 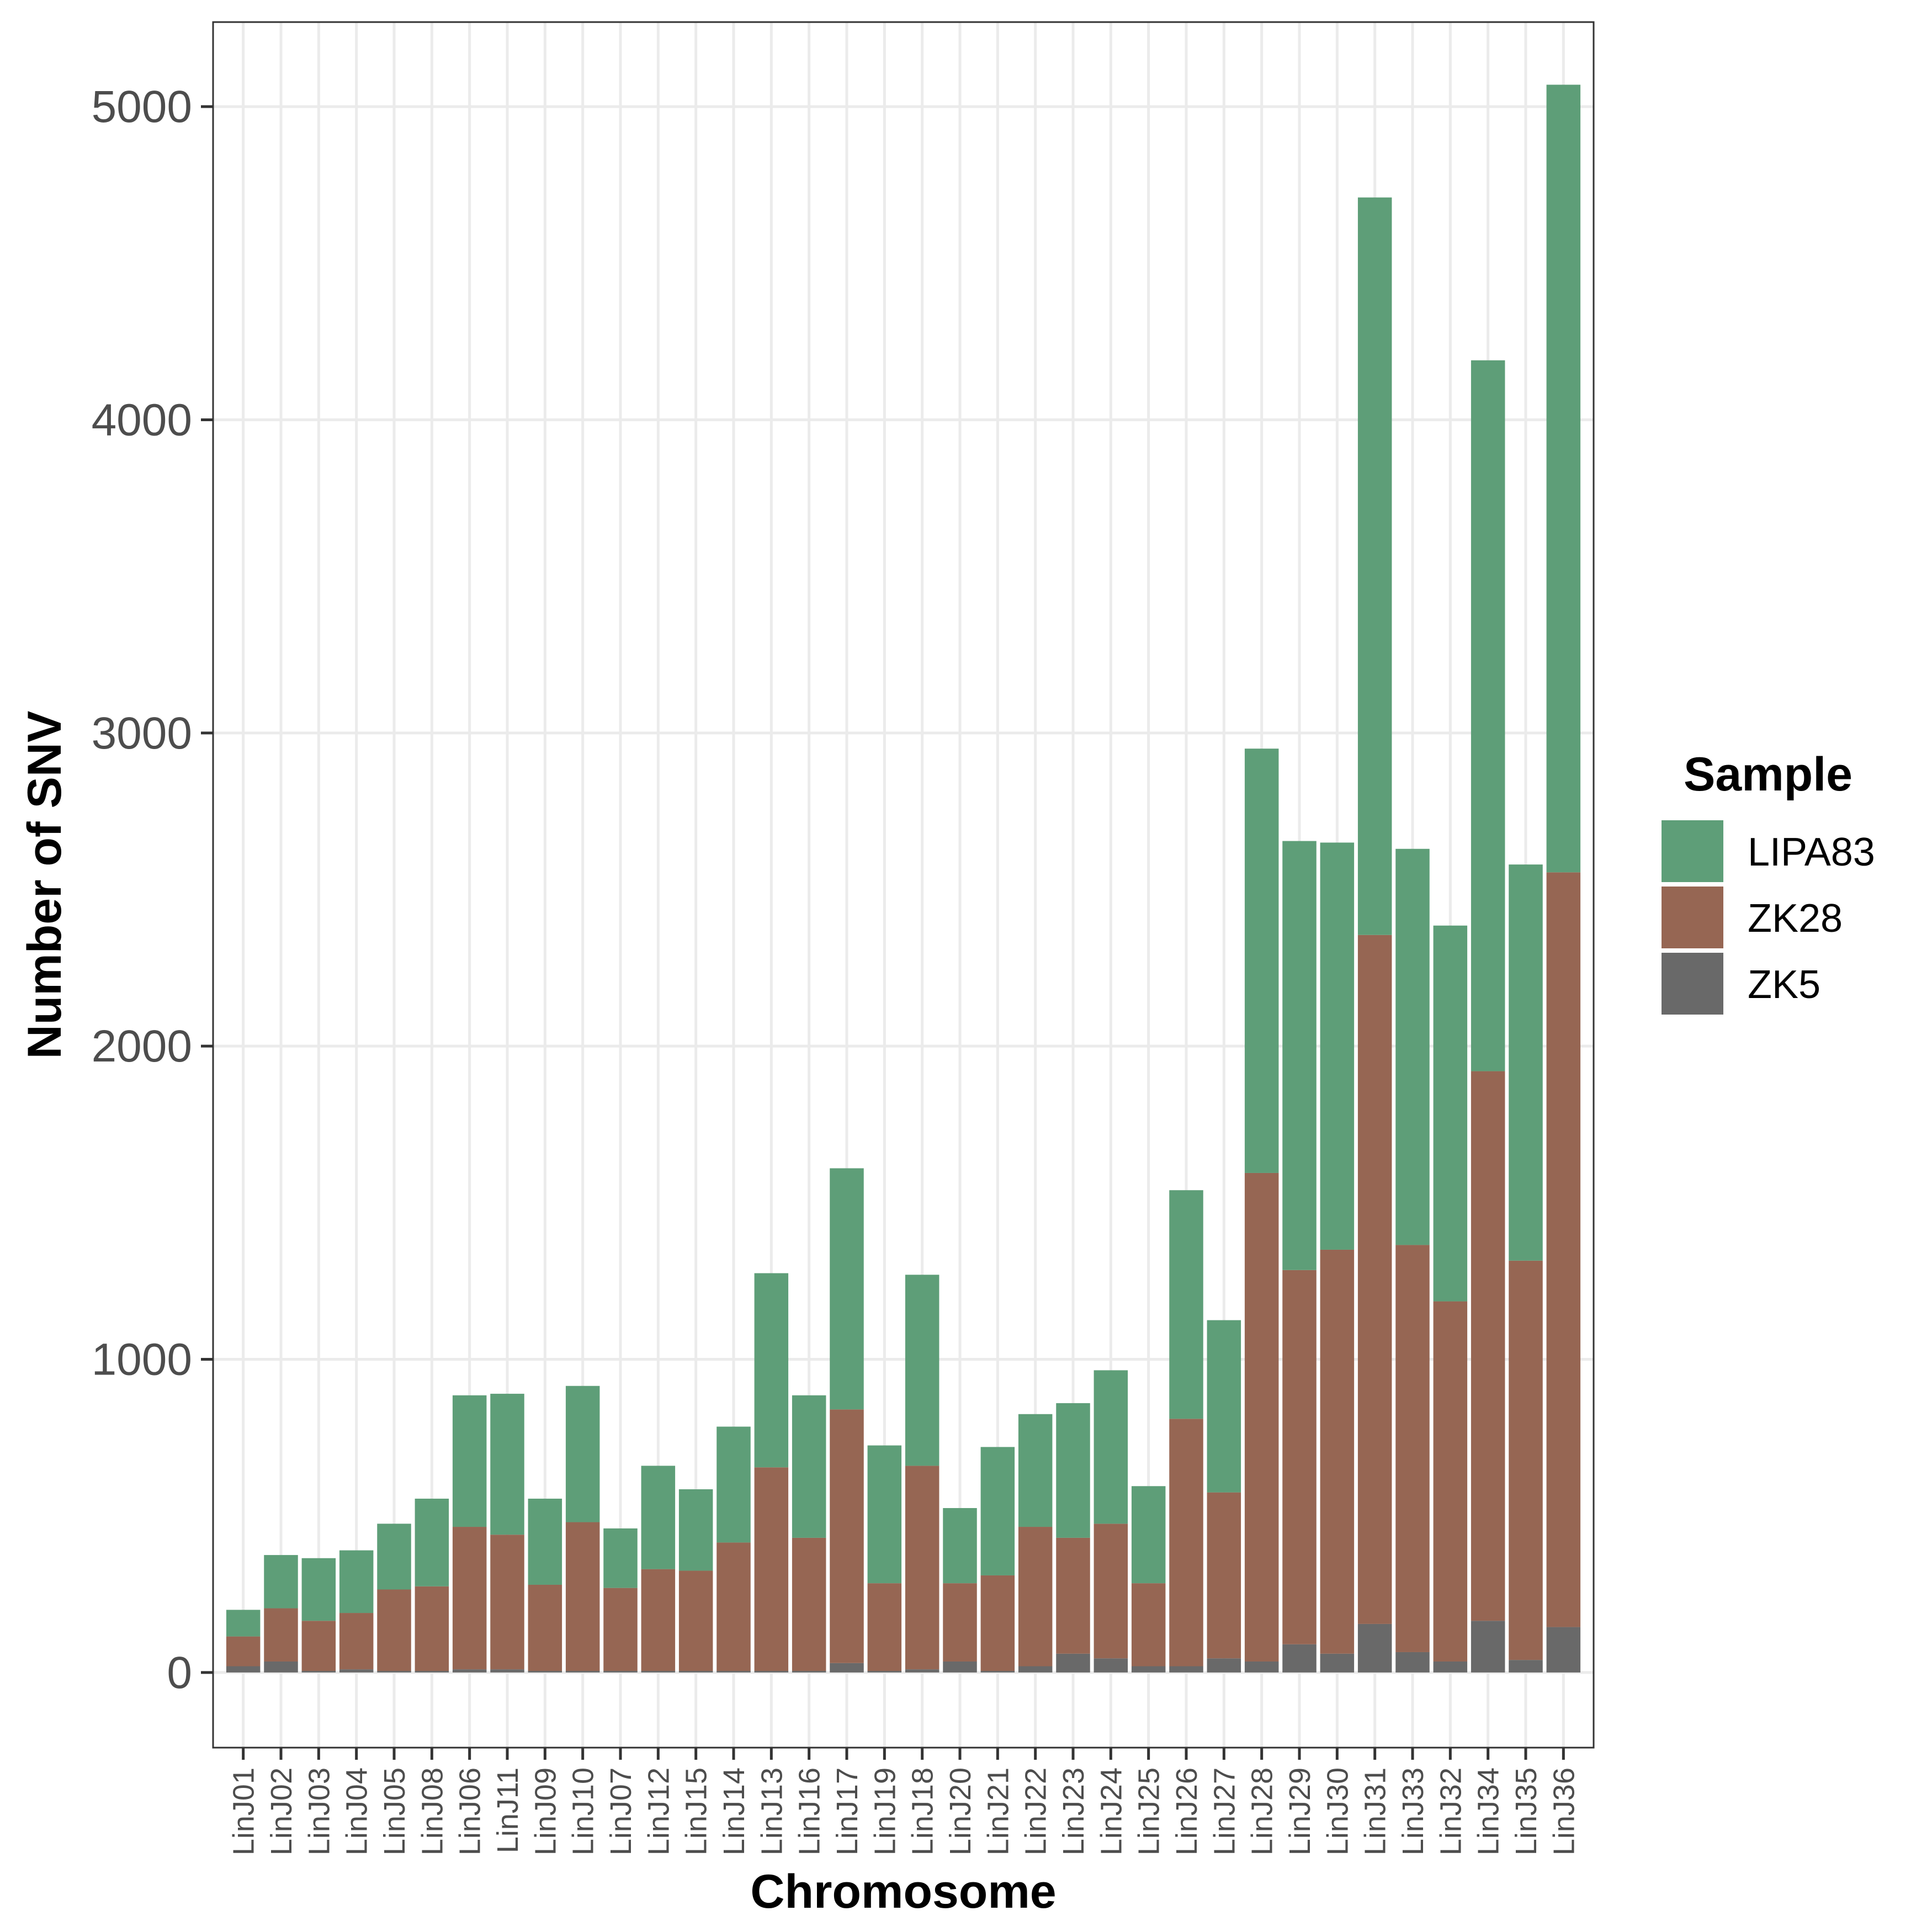 What do you see at coordinates (142, 733) in the screenshot?
I see `y-tick-label: 3000` at bounding box center [142, 733].